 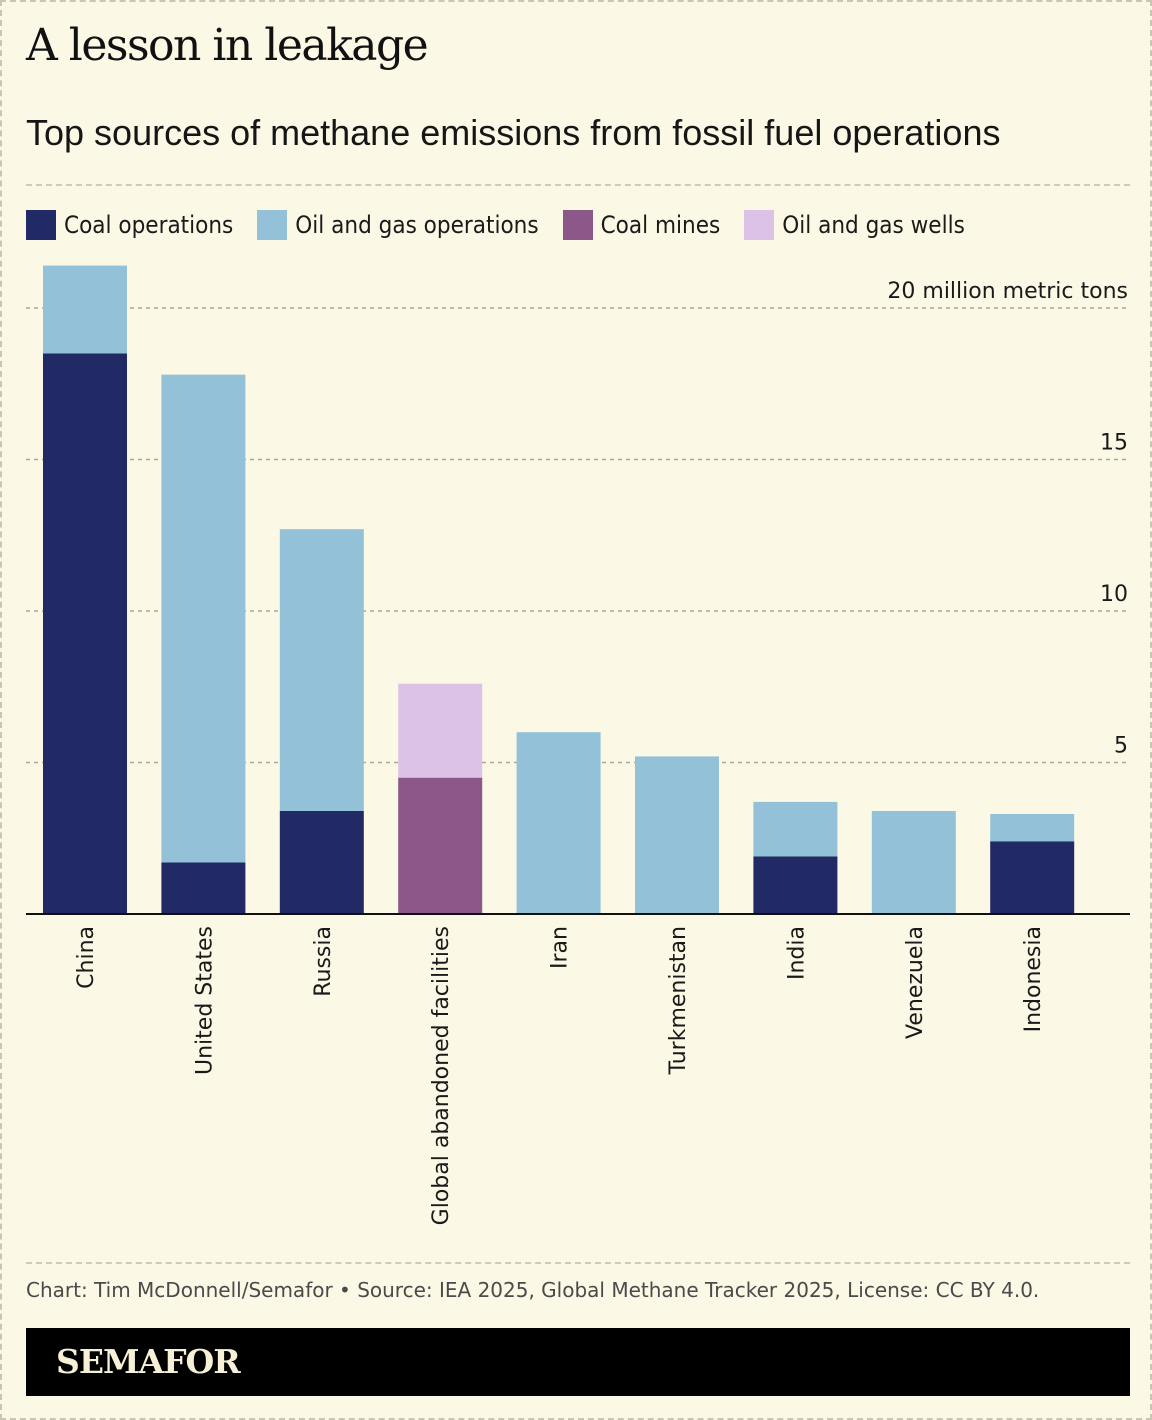 What do you see at coordinates (321, 670) in the screenshot?
I see `bar-russia-oil-and-gas-operations` at bounding box center [321, 670].